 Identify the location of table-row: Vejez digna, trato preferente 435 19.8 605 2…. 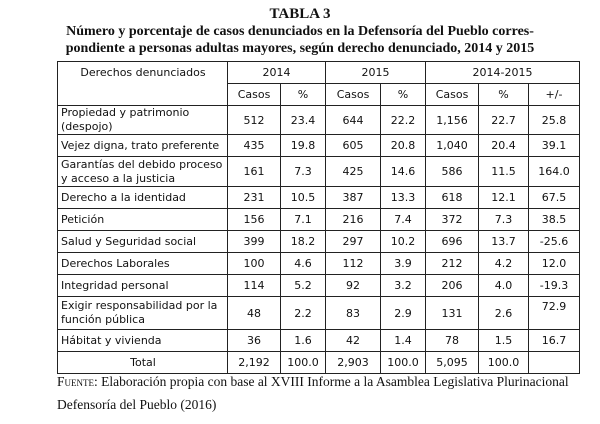
(318, 145).